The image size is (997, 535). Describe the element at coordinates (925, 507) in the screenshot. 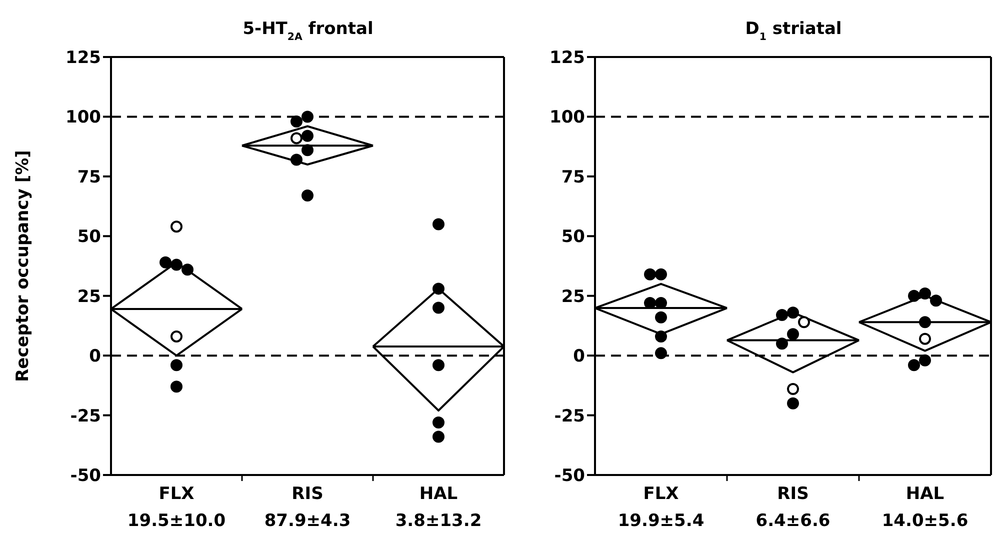

I see `x-tick-label: HAL 14.0±5.6` at that location.